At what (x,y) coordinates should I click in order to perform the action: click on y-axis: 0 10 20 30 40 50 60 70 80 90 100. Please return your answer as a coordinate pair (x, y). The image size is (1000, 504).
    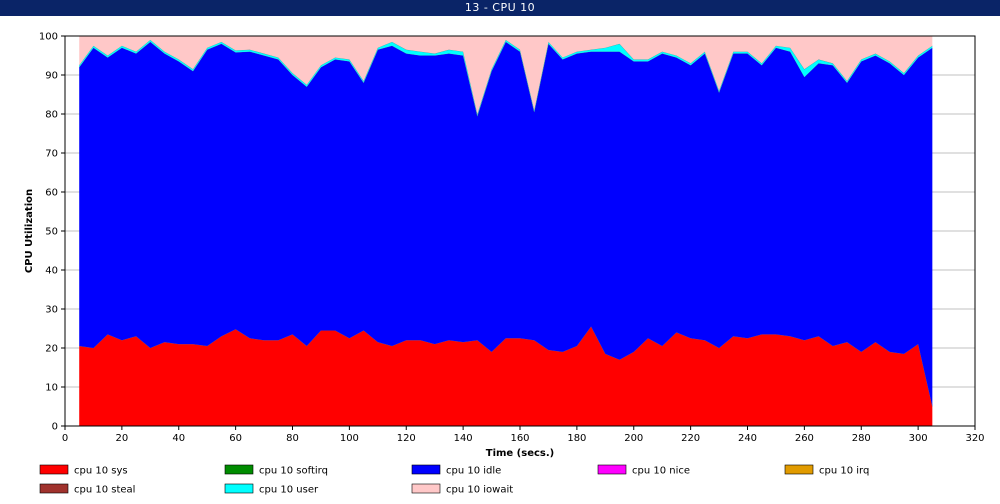
    Looking at the image, I should click on (52, 232).